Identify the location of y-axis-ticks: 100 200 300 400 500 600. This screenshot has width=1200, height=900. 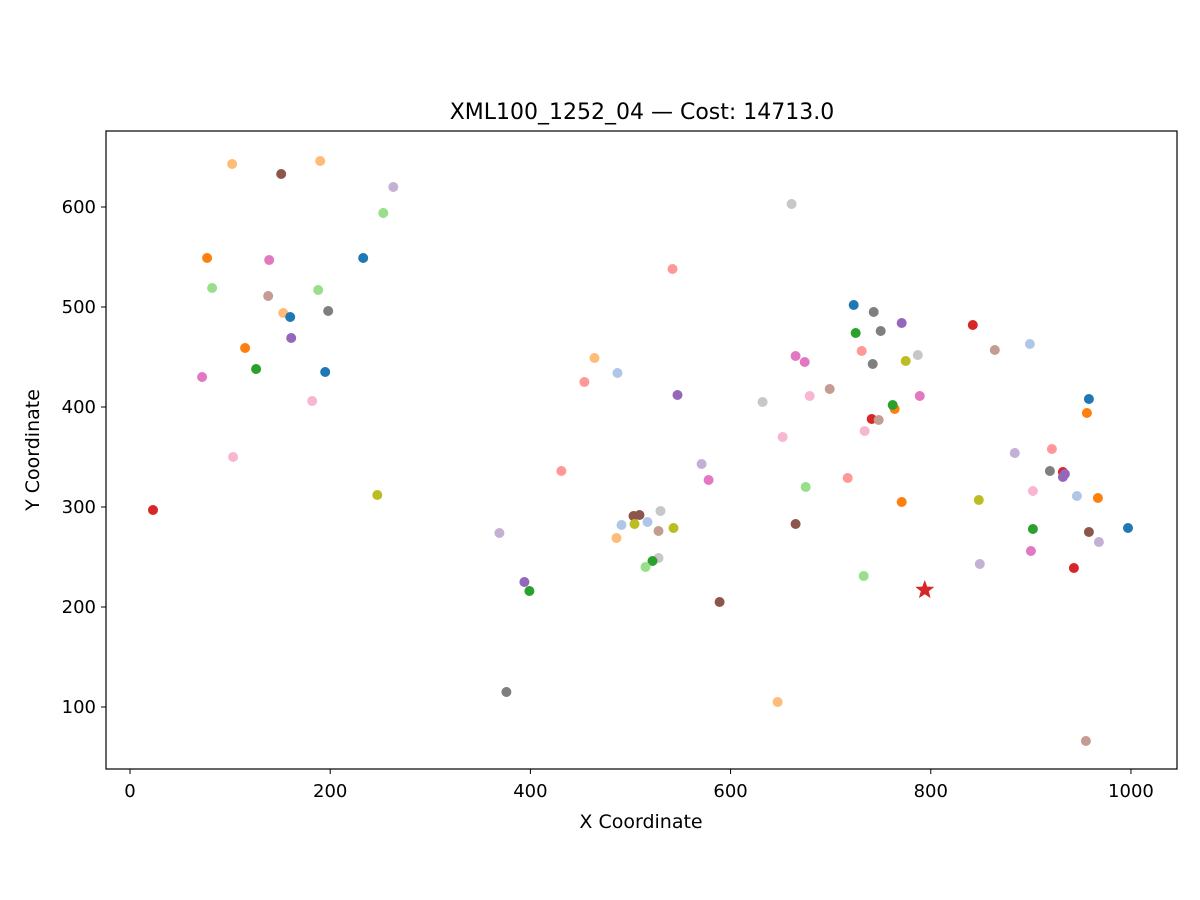
(84, 457).